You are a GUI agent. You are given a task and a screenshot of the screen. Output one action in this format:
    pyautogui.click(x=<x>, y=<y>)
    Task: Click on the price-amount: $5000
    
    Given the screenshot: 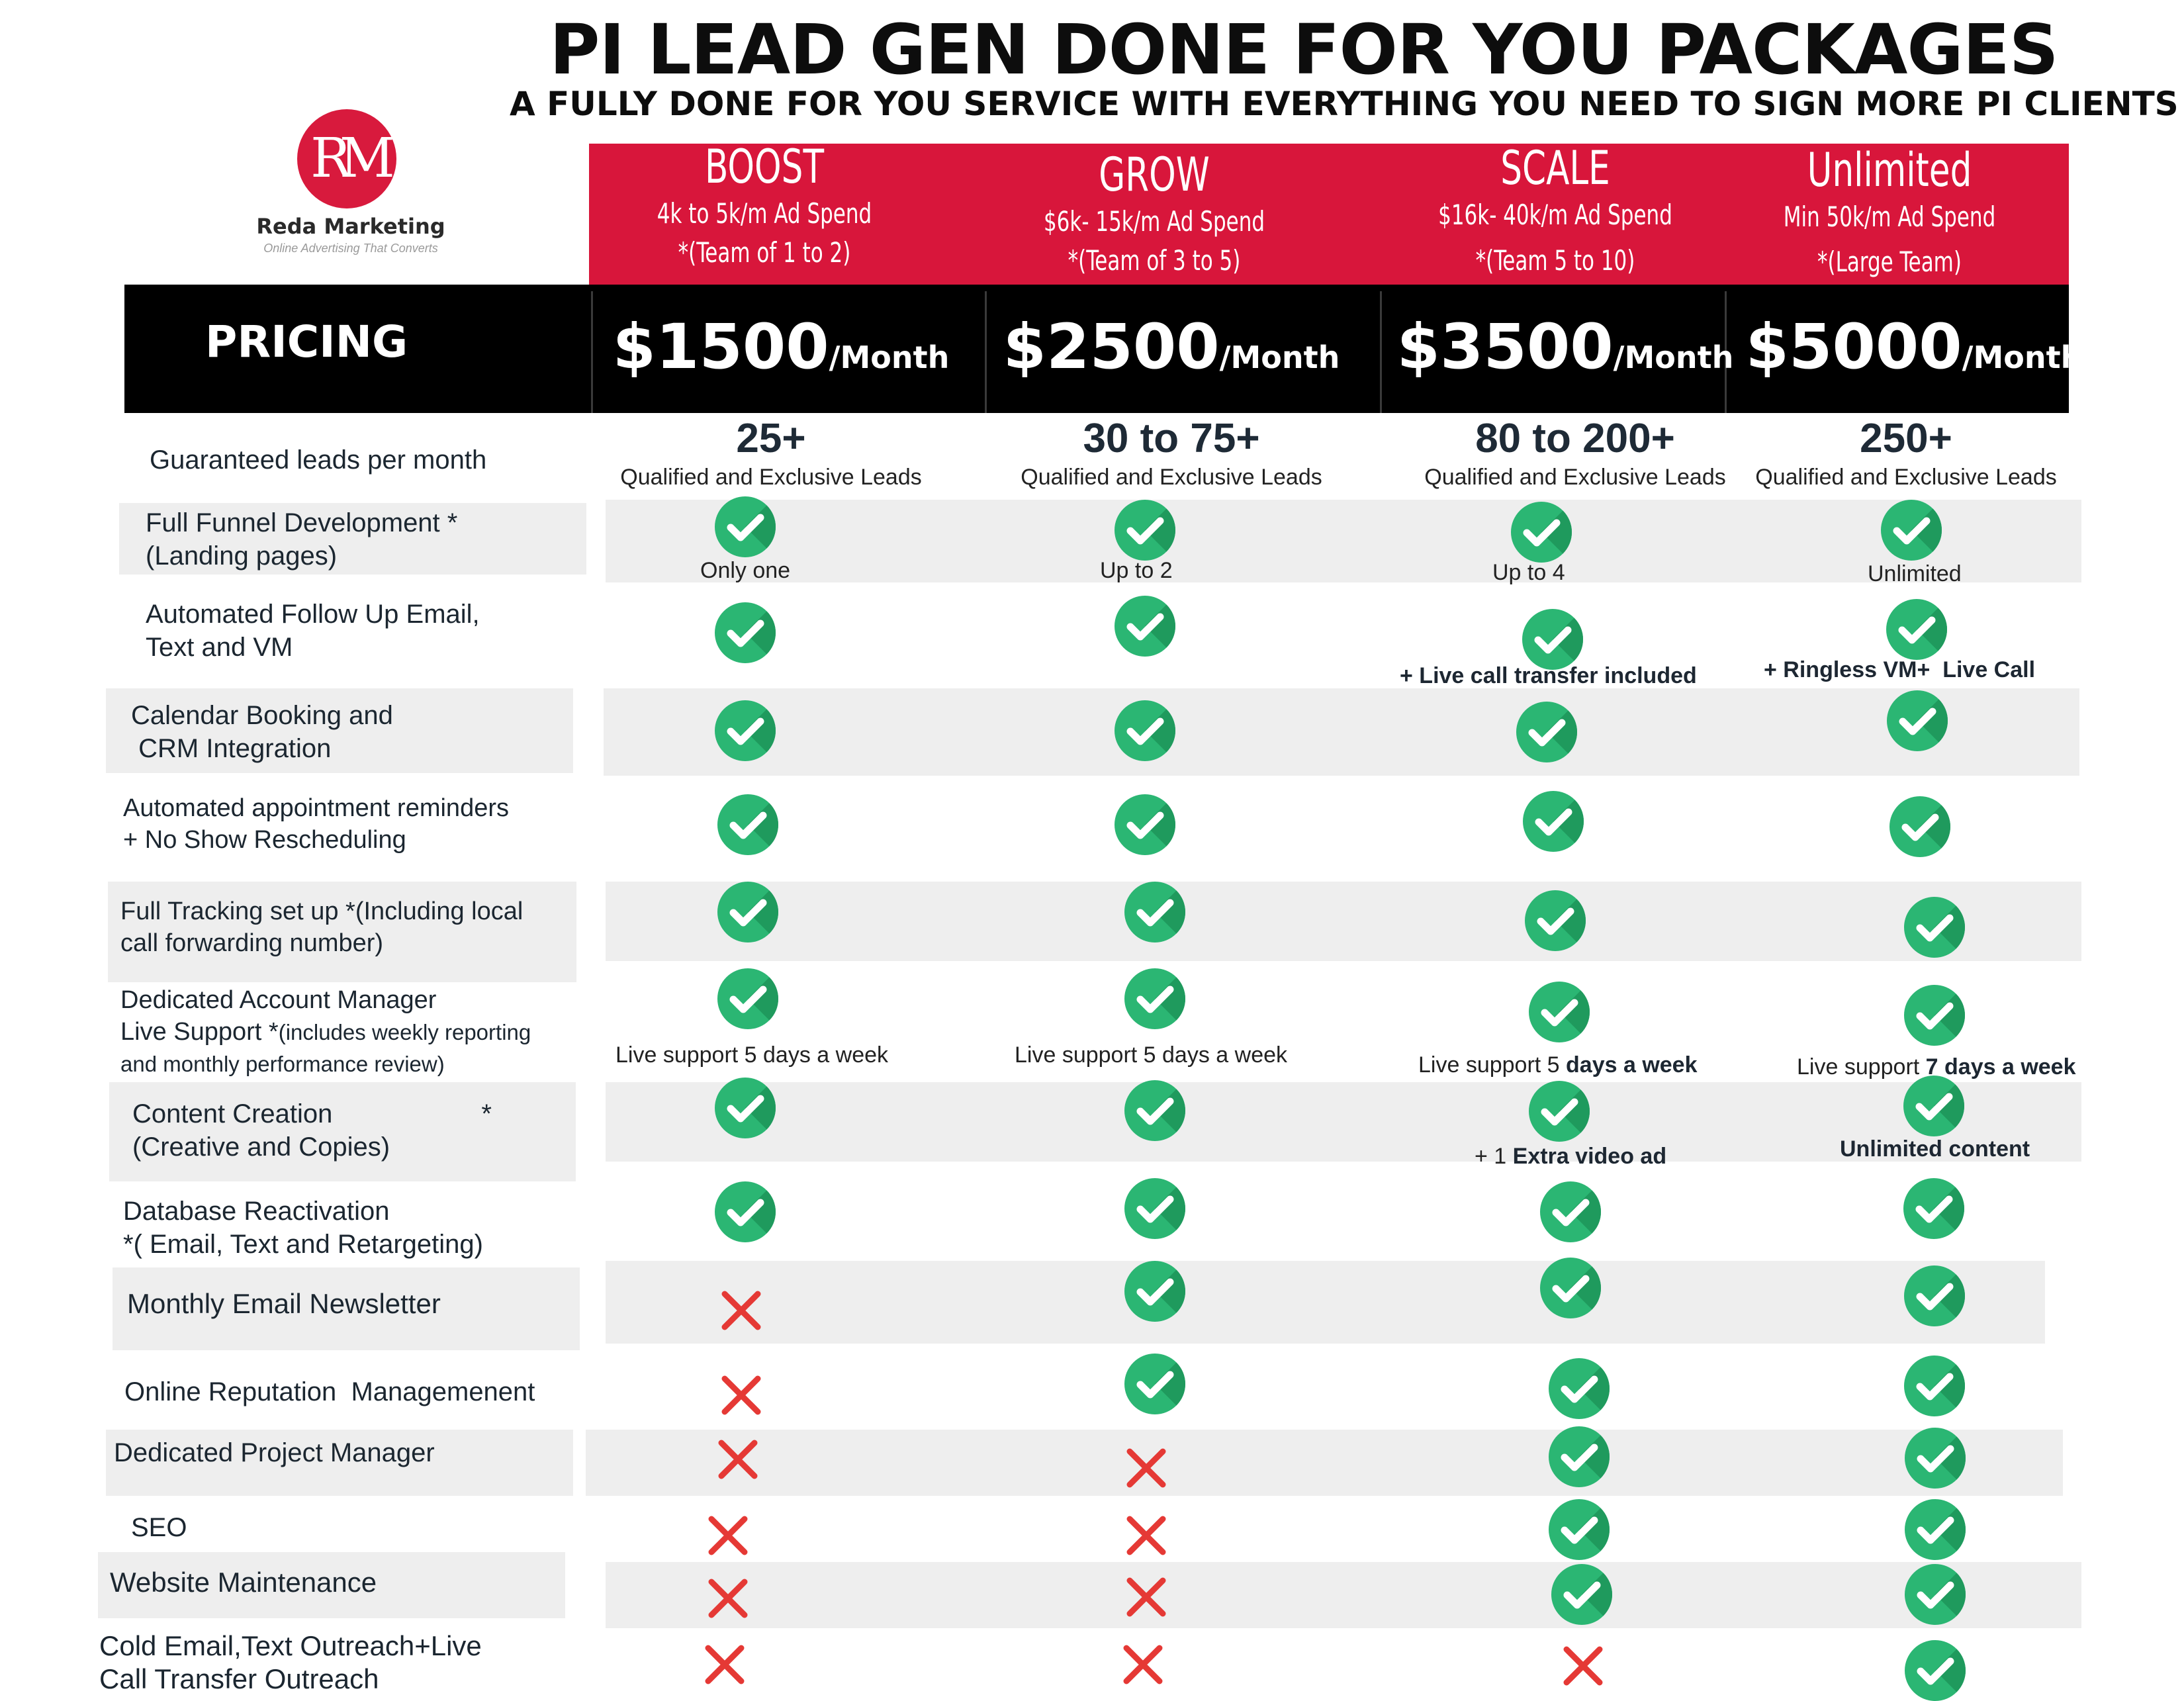 What is the action you would take?
    pyautogui.click(x=1854, y=347)
    